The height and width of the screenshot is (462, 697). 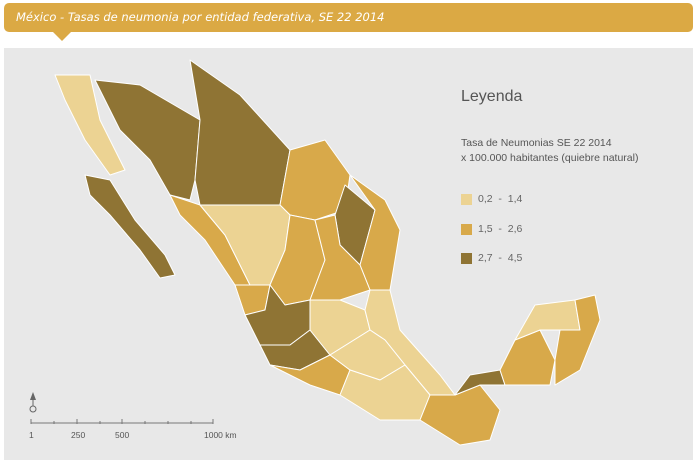 I want to click on state-quintana-roo, so click(x=577, y=340).